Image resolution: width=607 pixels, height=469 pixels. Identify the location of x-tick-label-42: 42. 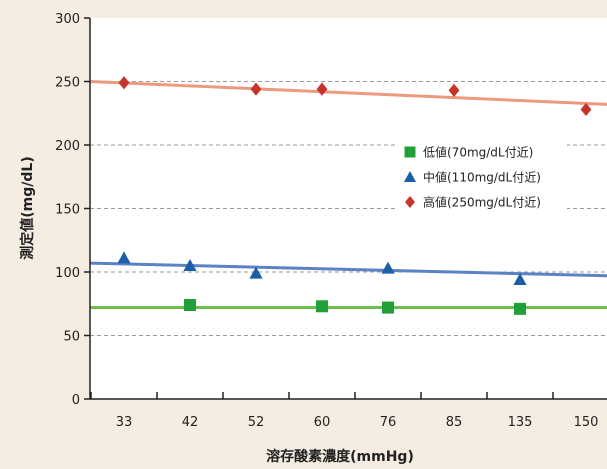
(190, 422).